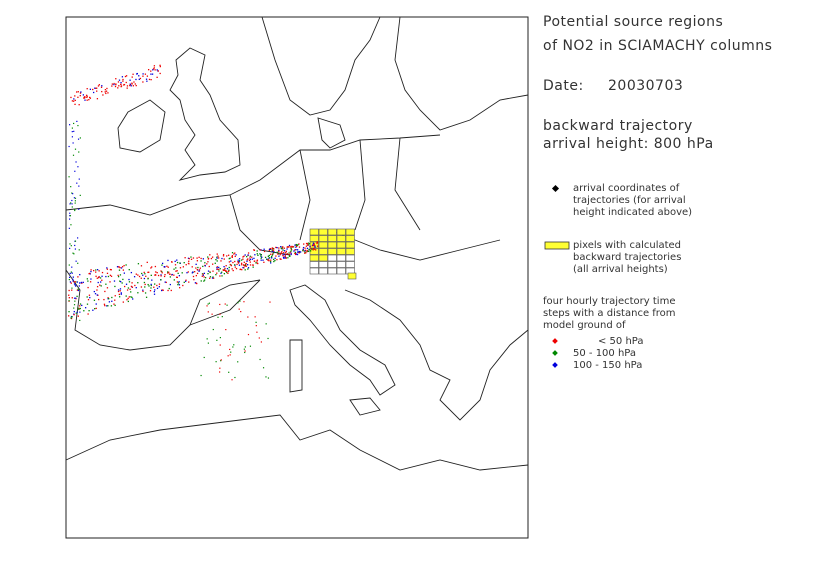  Describe the element at coordinates (557, 245) in the screenshot. I see `pixel-symbol` at that location.